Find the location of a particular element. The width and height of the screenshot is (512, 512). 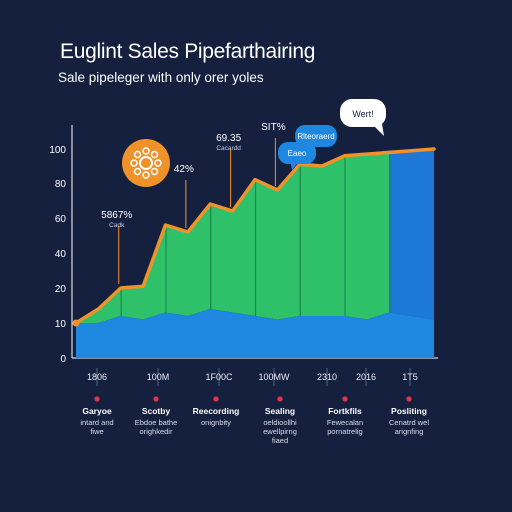

x-tick-label: 2310 is located at coordinates (327, 377).